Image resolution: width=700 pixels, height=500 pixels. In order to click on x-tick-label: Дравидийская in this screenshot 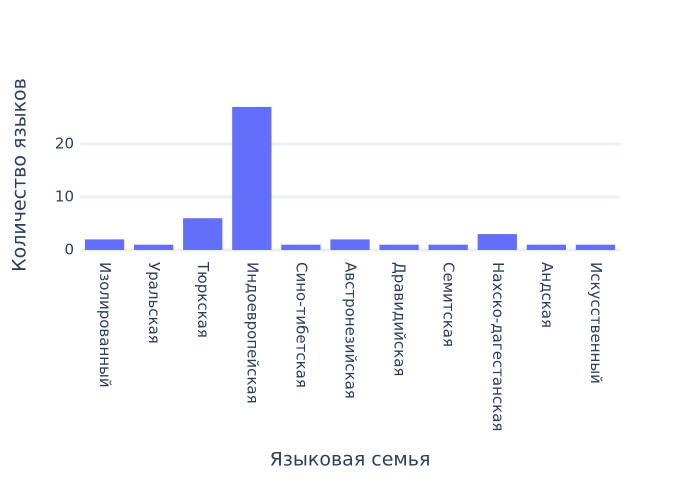, I will do `click(400, 319)`.